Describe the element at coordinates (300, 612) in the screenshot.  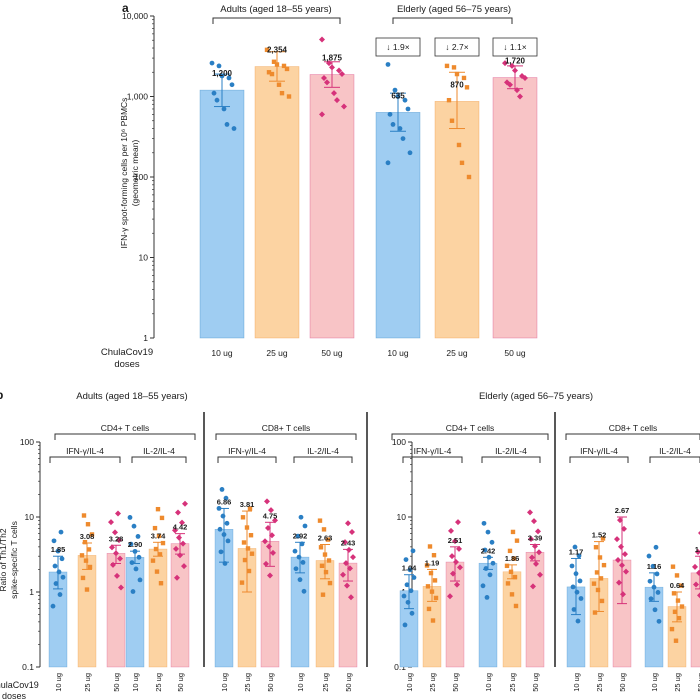
I see `panel-b-adults-cd8-il2-bar` at that location.